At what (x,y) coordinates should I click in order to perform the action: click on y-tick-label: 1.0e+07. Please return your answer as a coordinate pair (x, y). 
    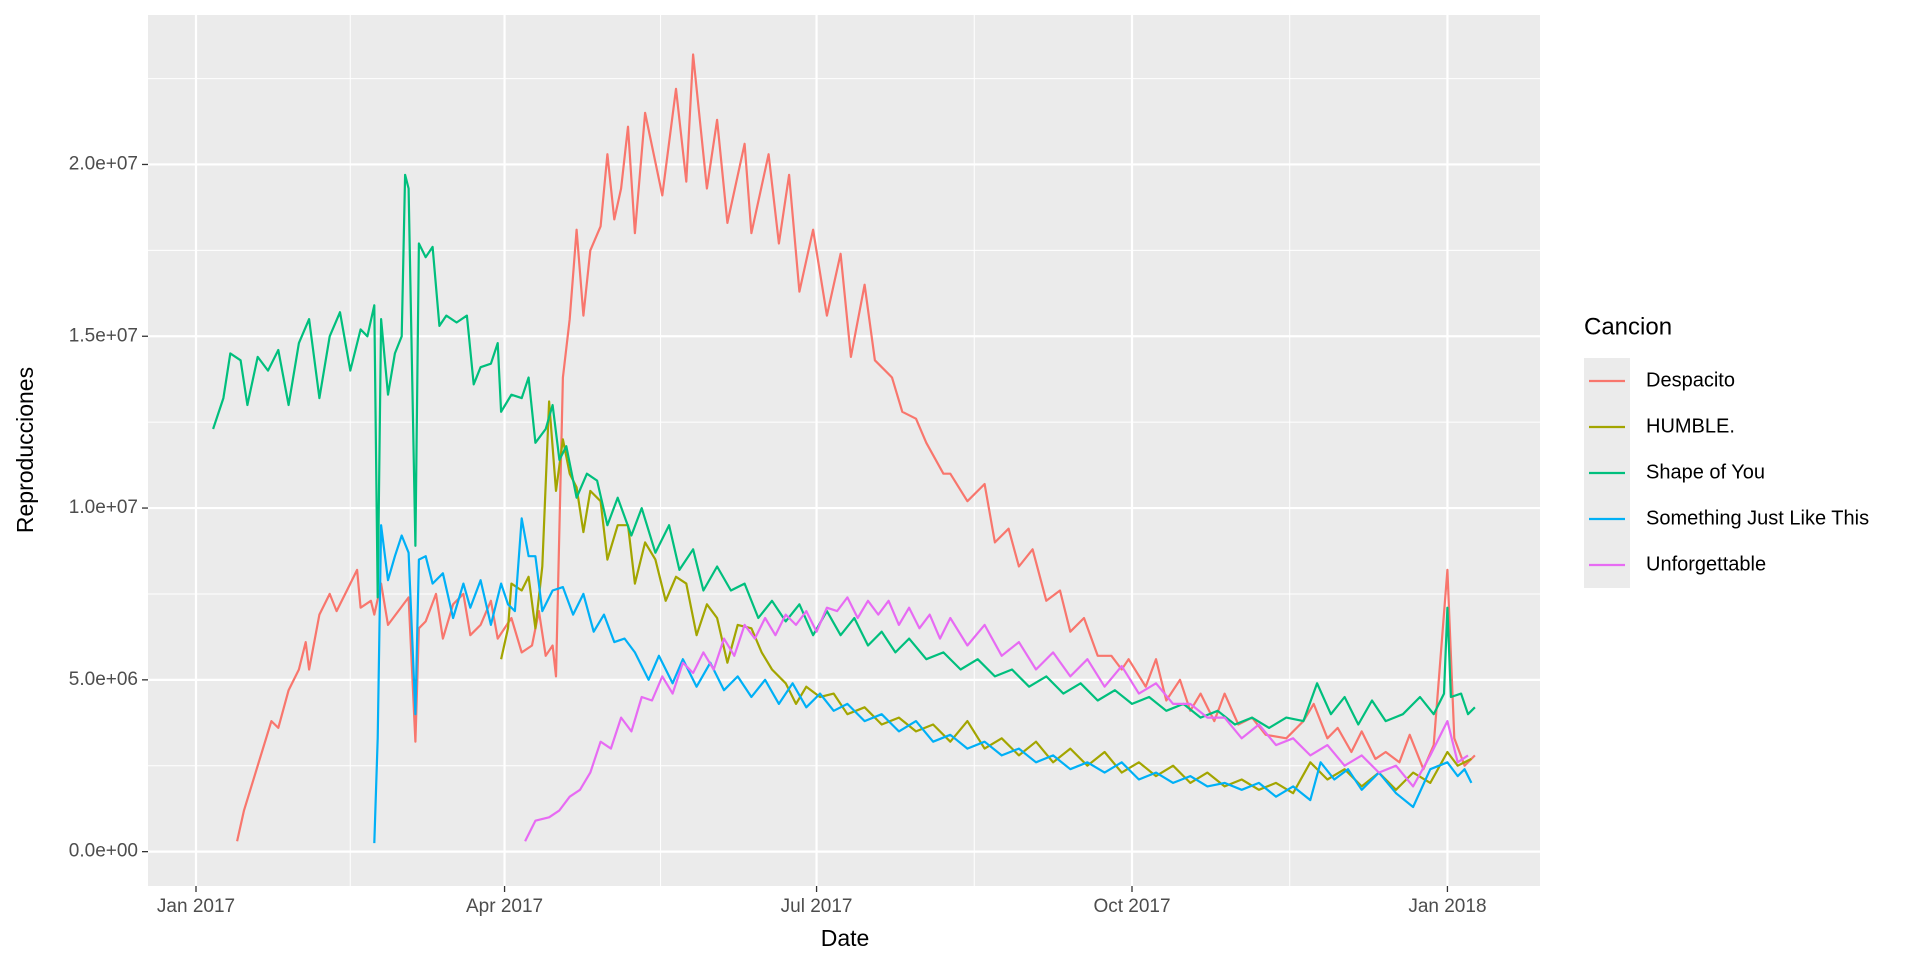
    Looking at the image, I should click on (103, 507).